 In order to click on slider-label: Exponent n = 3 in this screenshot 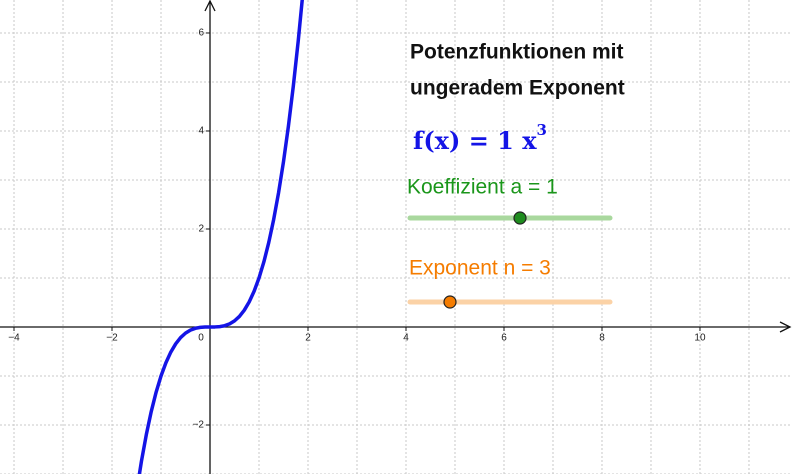, I will do `click(480, 268)`.